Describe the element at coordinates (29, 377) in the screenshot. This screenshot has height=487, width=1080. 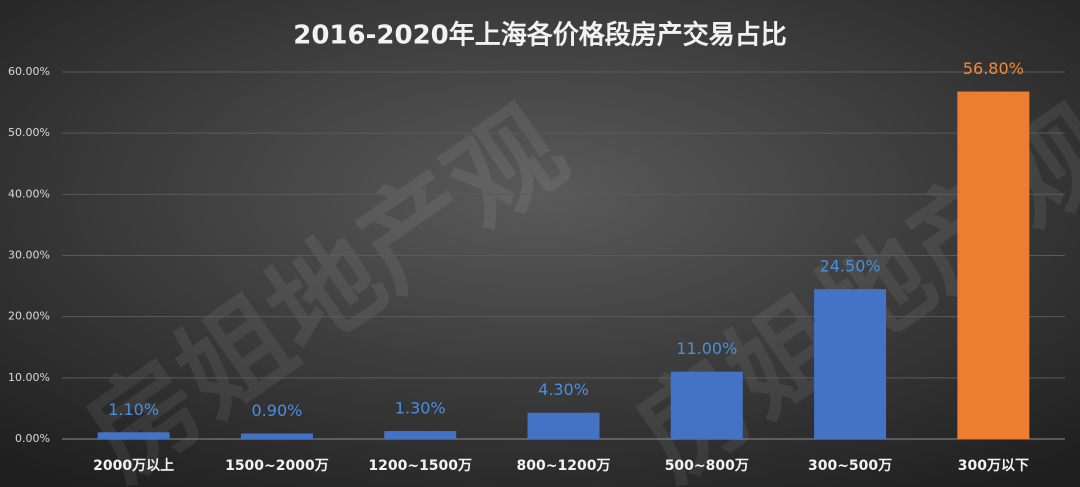
I see `y-tick-label: 10.00%` at that location.